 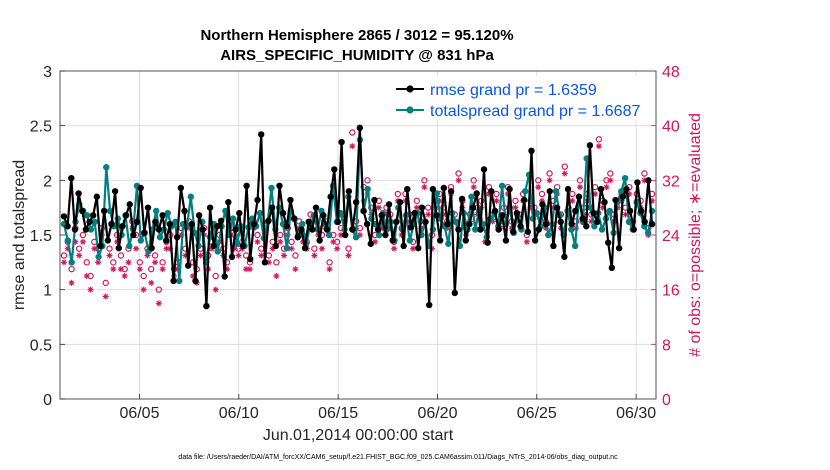 I want to click on x-tick-label: 06/20, so click(x=437, y=413).